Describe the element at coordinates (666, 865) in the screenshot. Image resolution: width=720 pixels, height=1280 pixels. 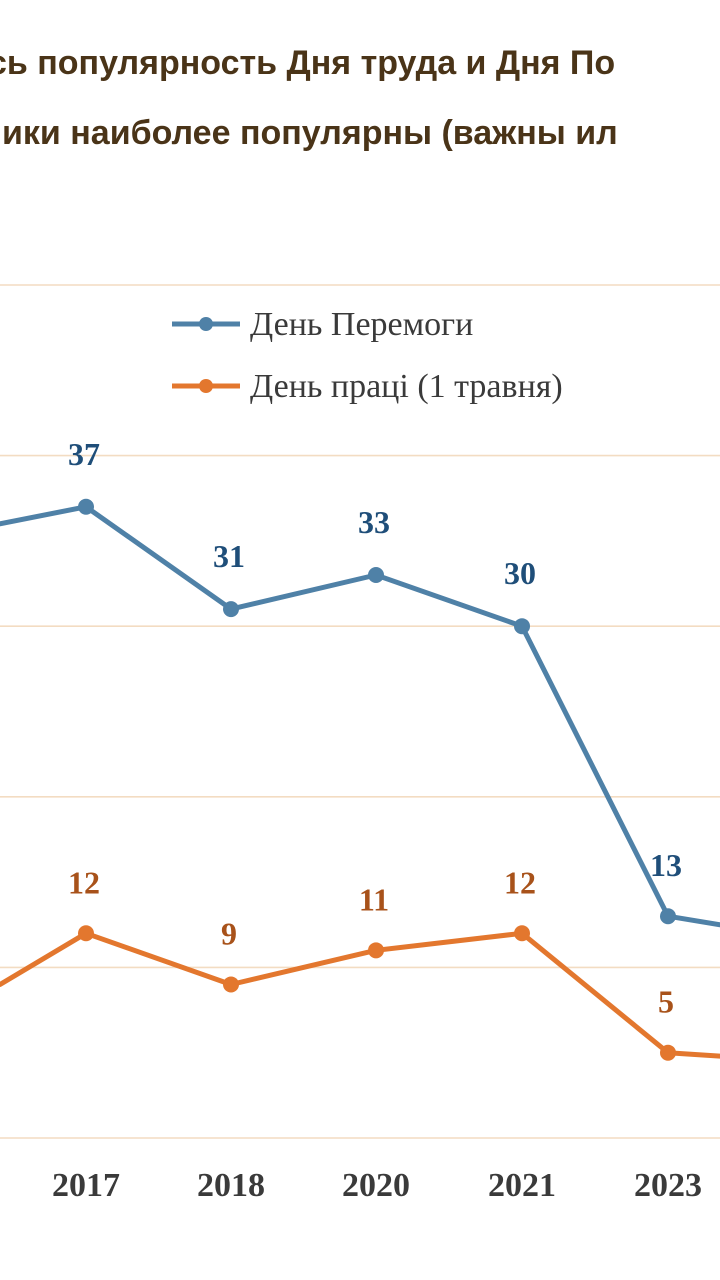
I see `data-label: 13` at that location.